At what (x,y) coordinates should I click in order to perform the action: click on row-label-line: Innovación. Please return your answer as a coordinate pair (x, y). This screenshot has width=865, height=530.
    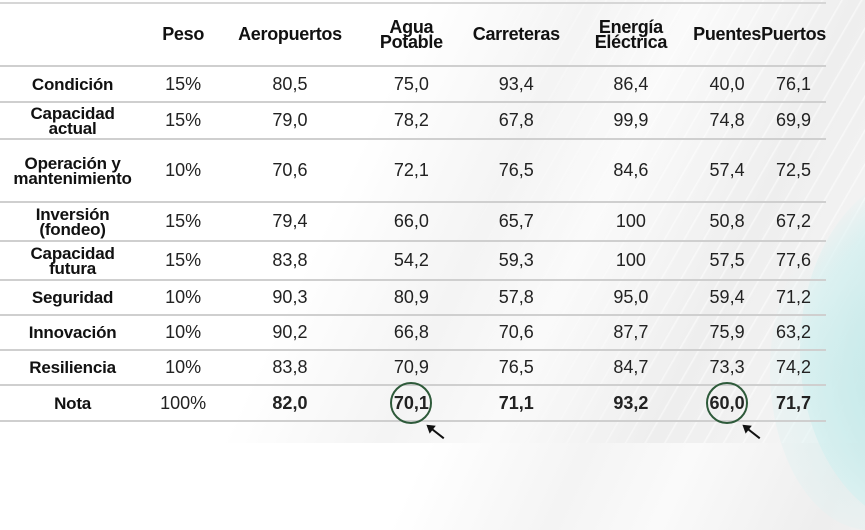
    Looking at the image, I should click on (72, 332).